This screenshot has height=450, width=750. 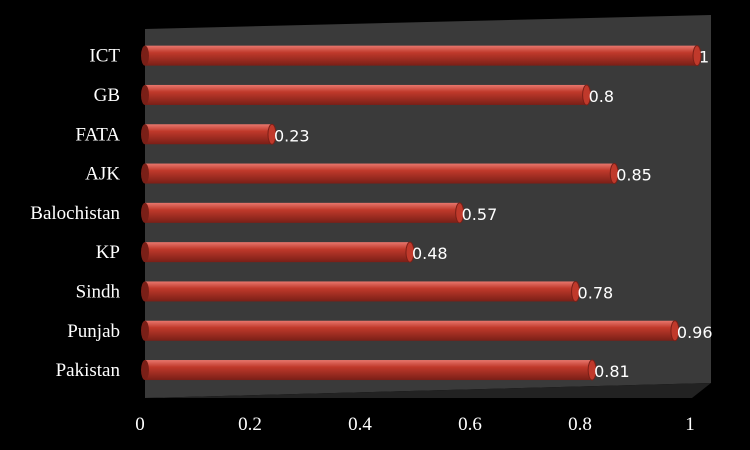 I want to click on bar-pakistan, so click(x=369, y=370).